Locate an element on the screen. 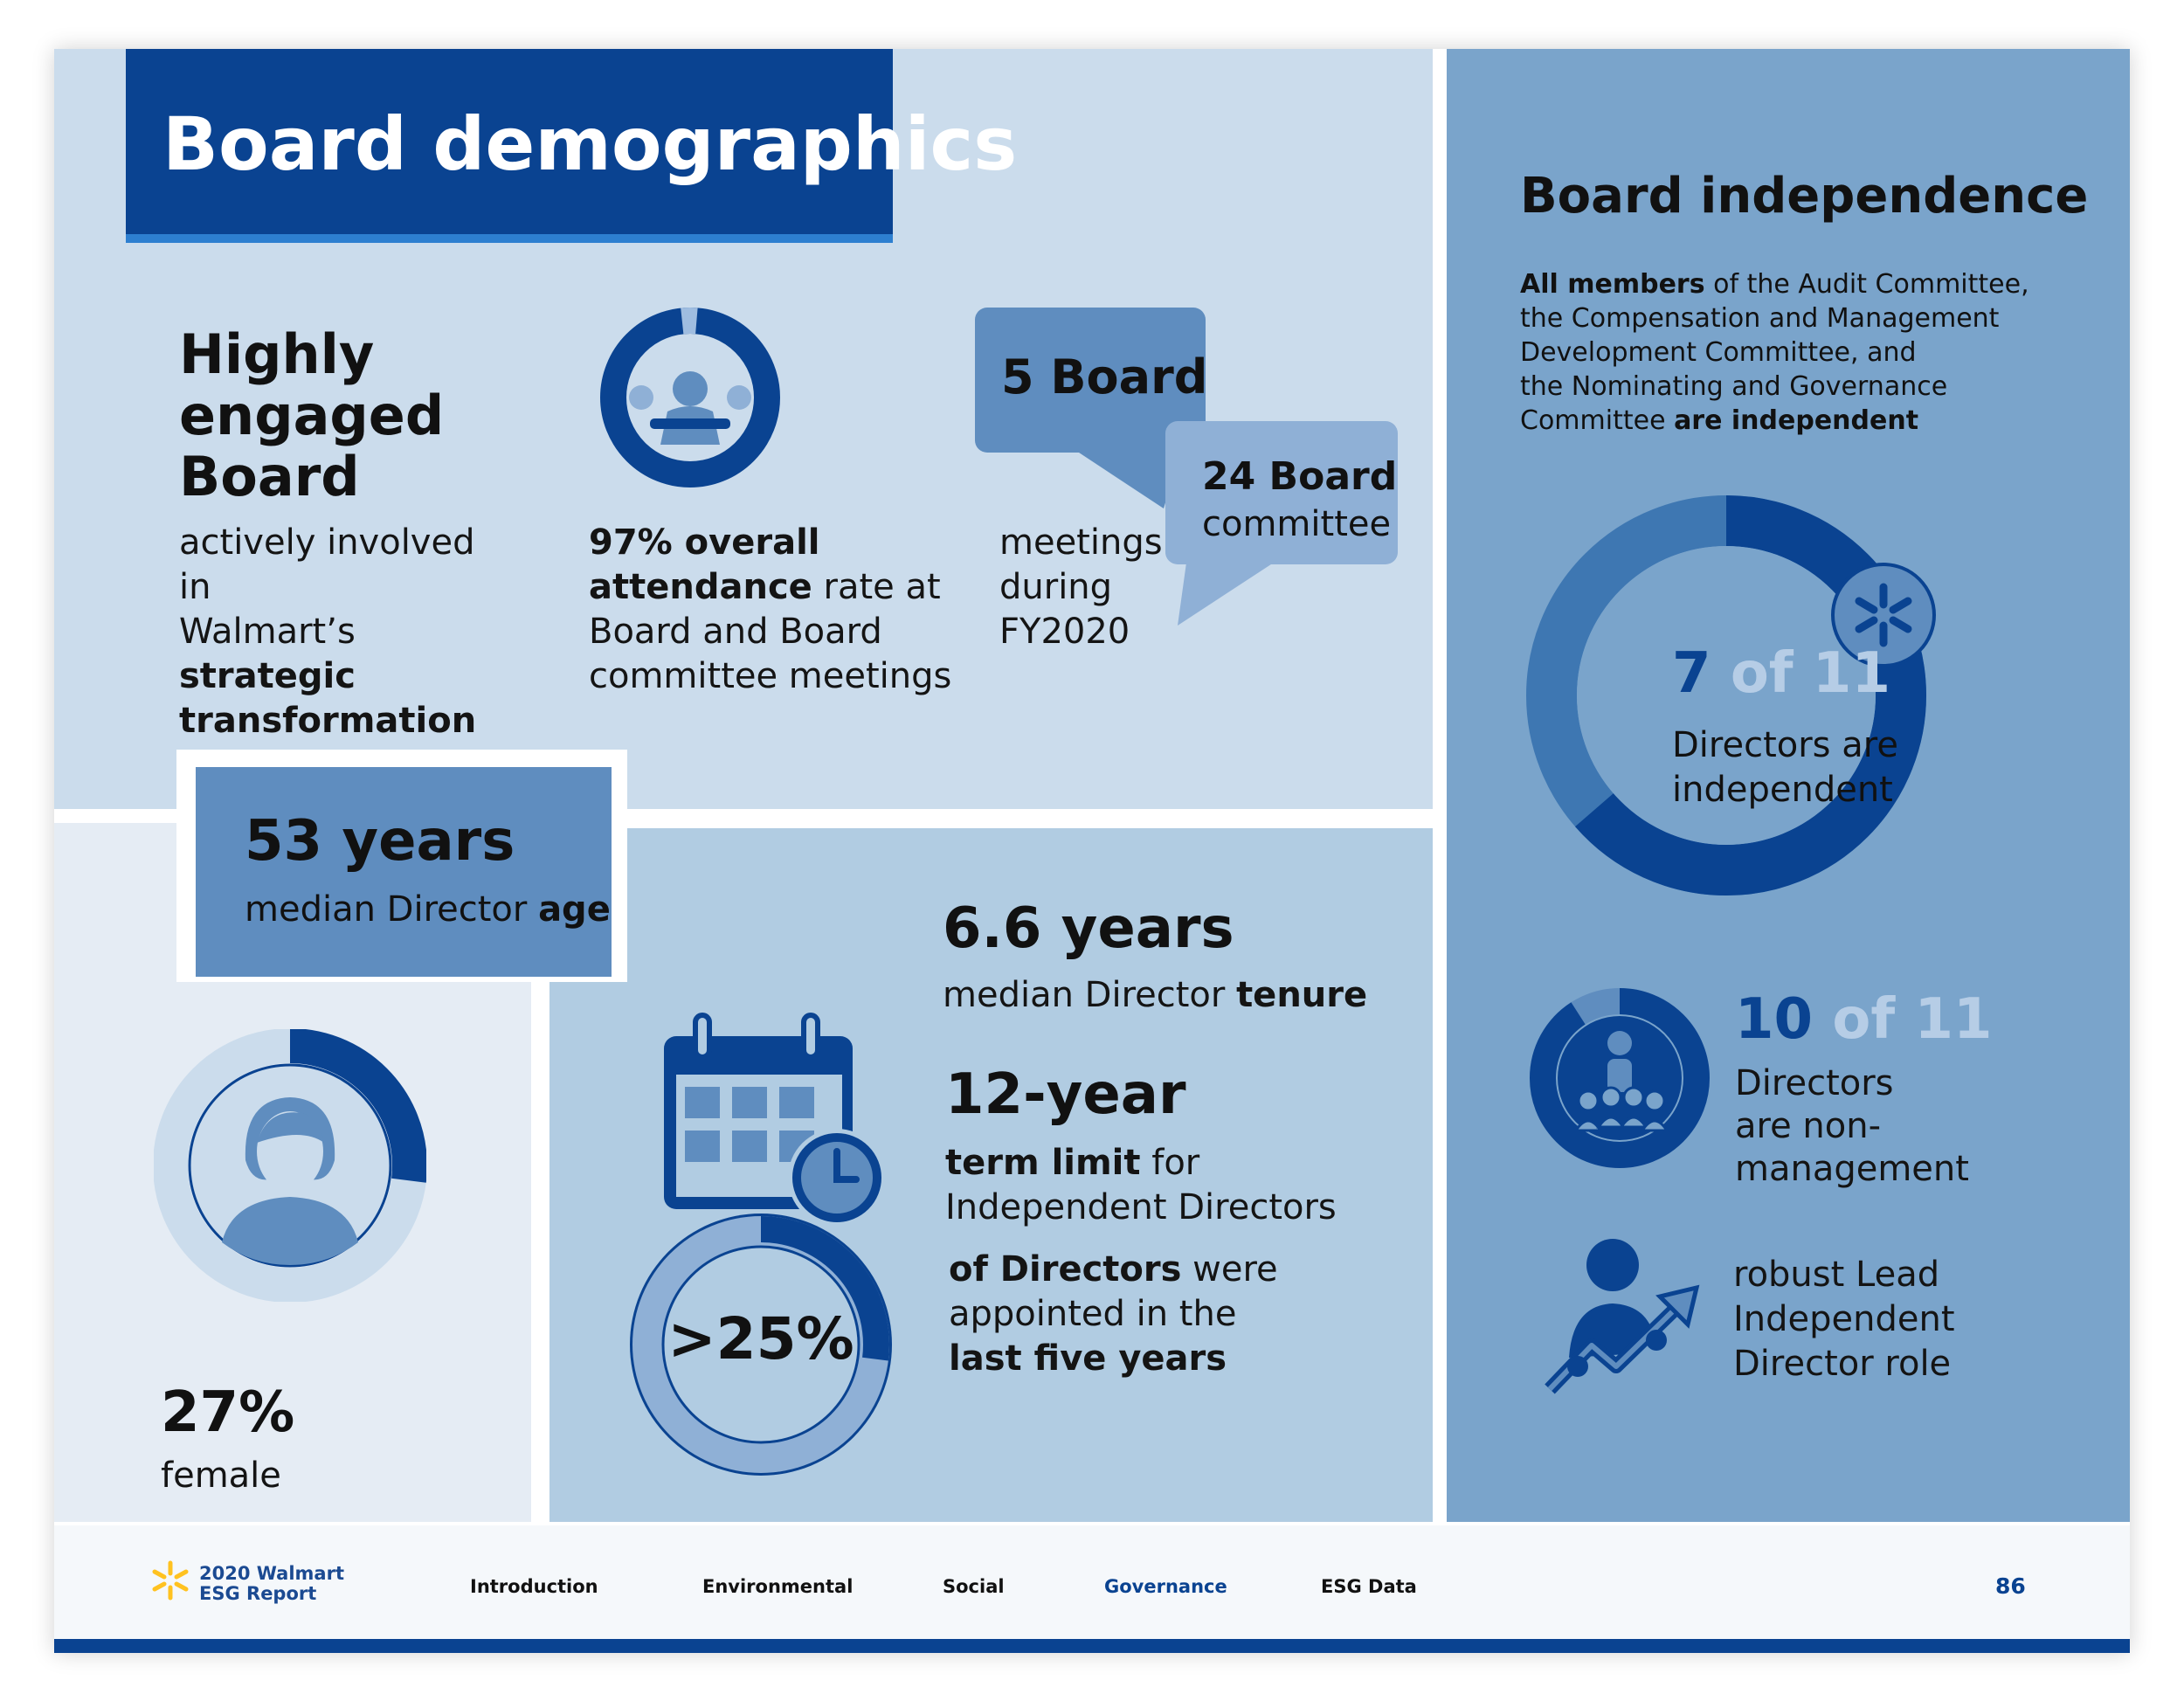 Image resolution: width=2184 pixels, height=1701 pixels. independent-label-line1: Directors are is located at coordinates (1785, 745).